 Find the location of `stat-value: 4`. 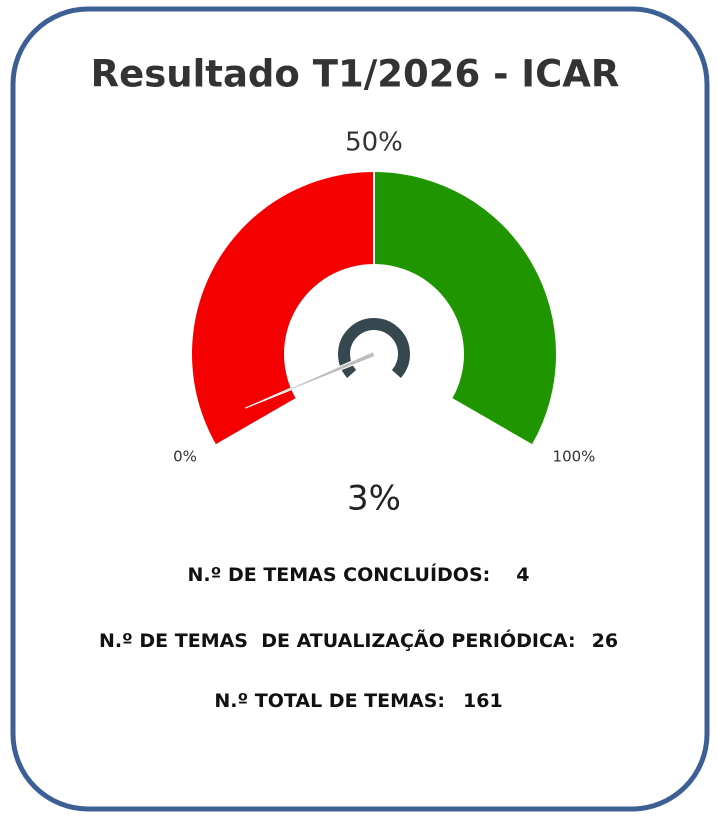

stat-value: 4 is located at coordinates (523, 575).